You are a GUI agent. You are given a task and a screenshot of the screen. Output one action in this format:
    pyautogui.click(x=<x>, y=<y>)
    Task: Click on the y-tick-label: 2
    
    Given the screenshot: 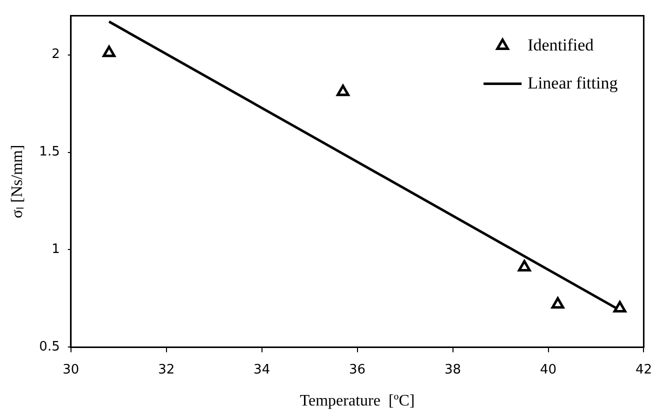 What is the action you would take?
    pyautogui.click(x=56, y=54)
    